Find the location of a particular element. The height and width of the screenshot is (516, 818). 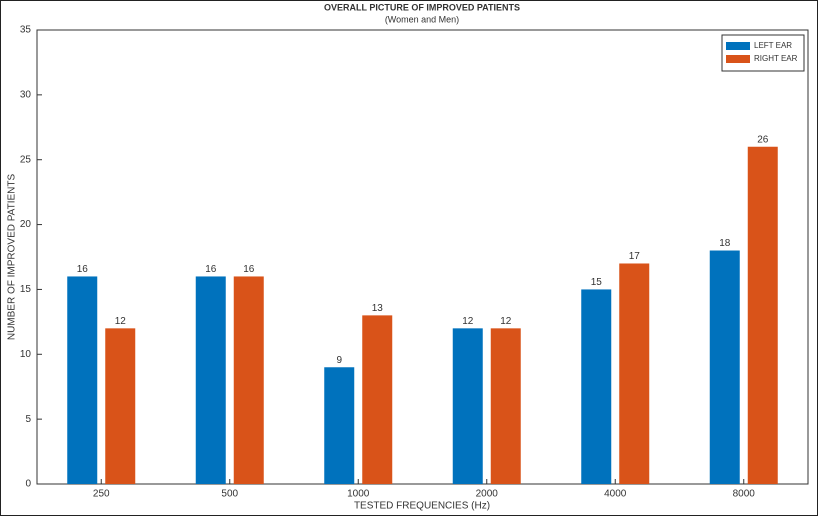

legend-label: LEFT EAR is located at coordinates (773, 45).